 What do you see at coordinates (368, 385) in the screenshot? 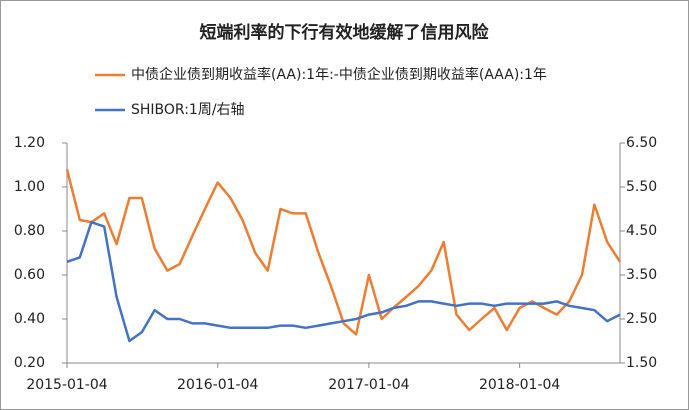
I see `x-tick-label: 2017-01-04` at bounding box center [368, 385].